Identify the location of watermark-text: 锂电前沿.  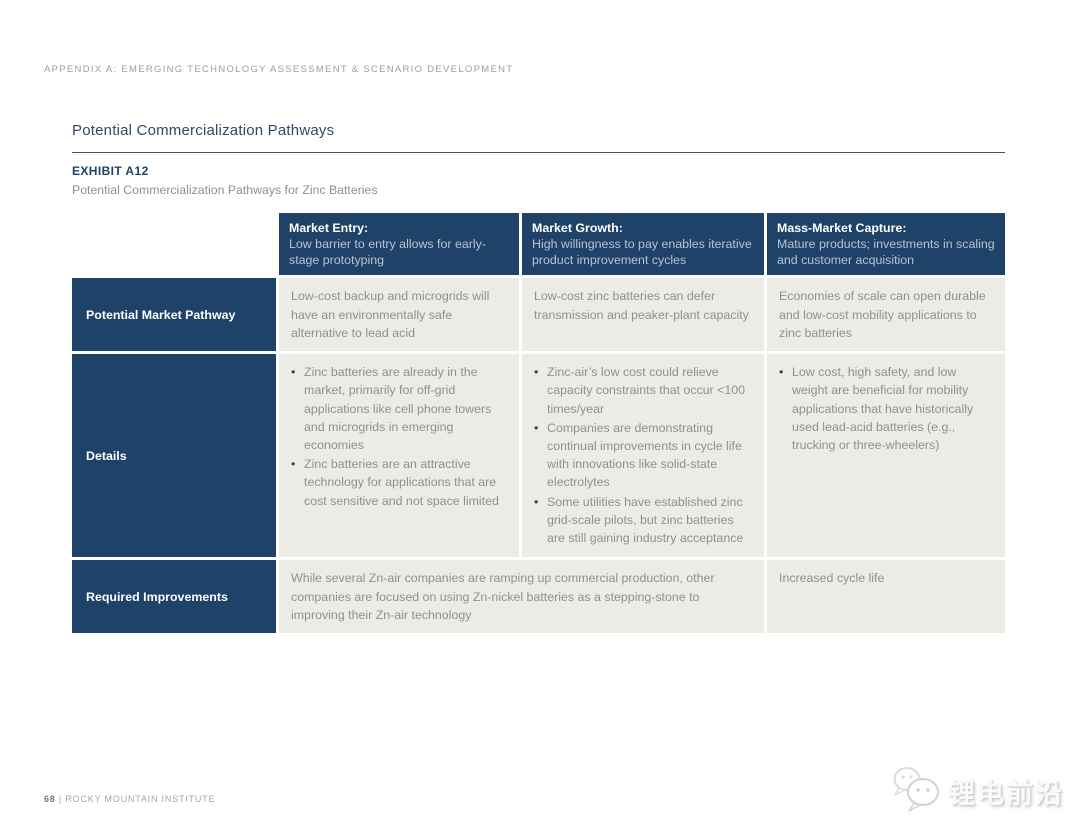
(1006, 794).